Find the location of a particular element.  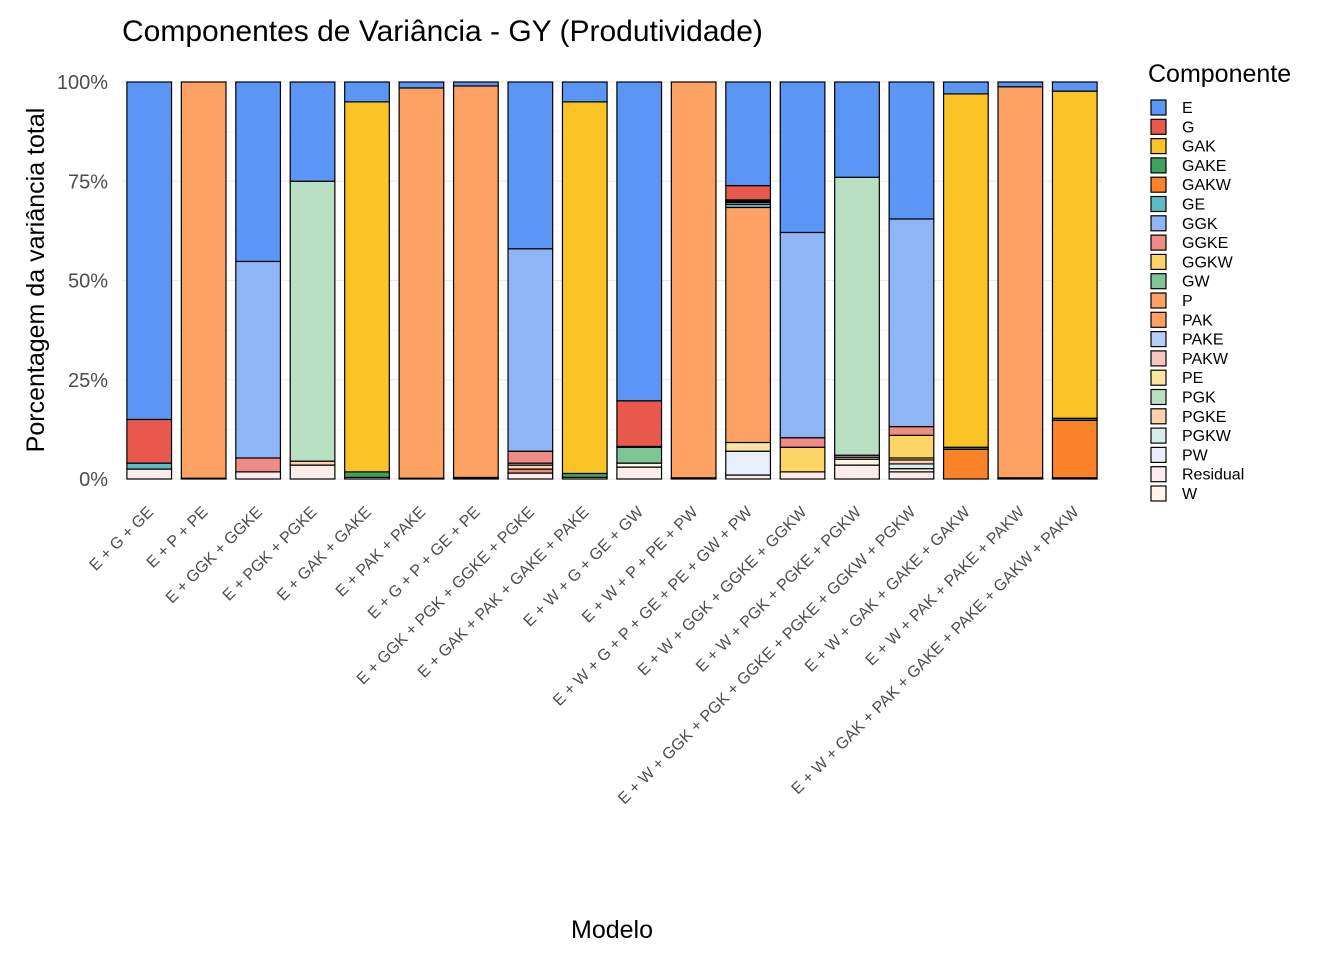

legend-label: PAKE is located at coordinates (1203, 340).